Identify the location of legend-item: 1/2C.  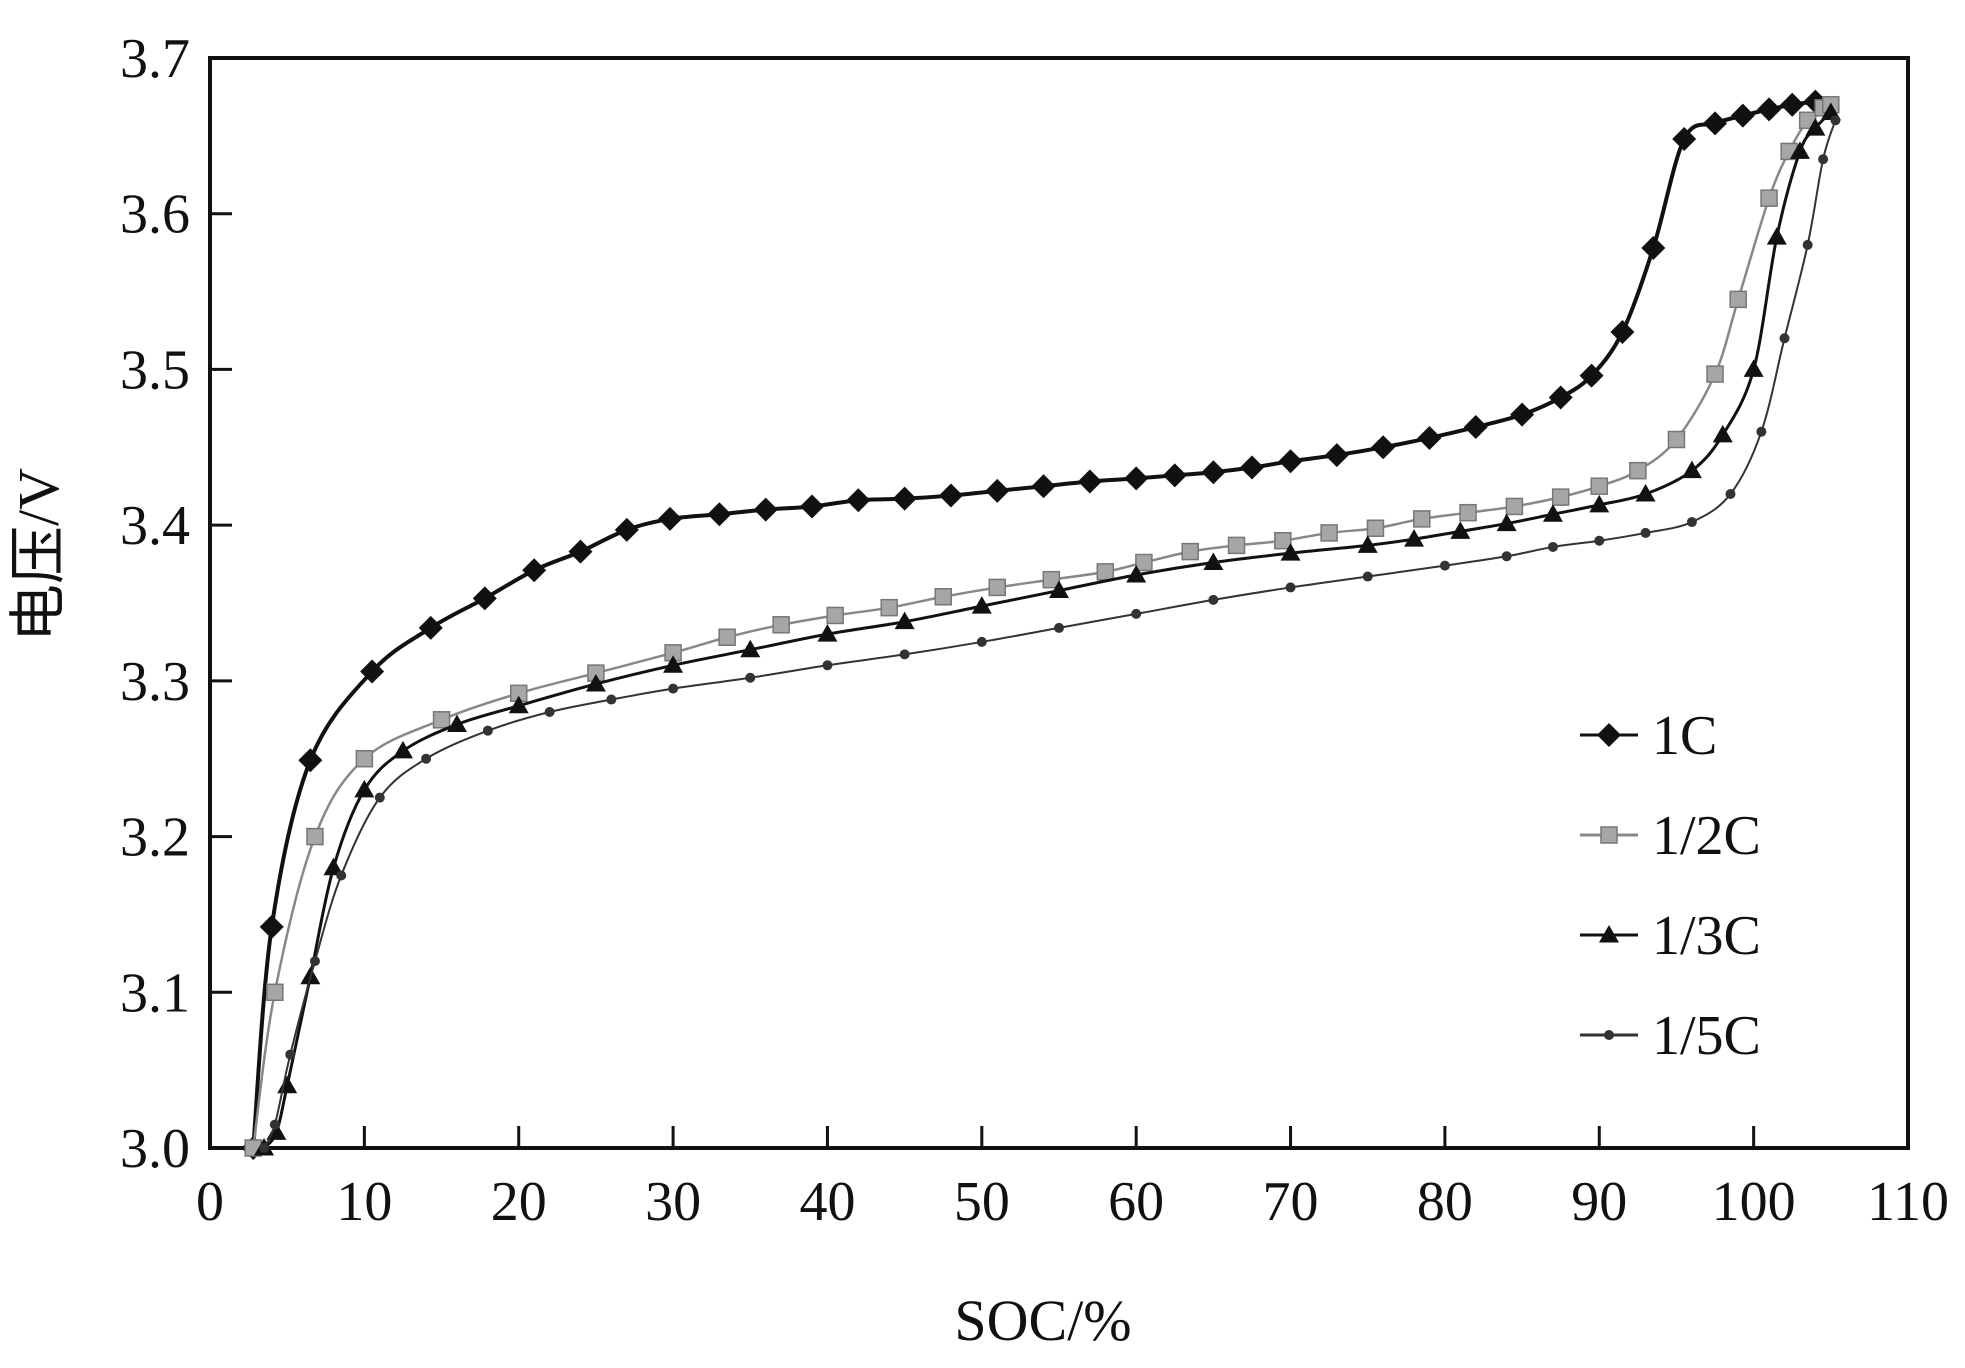
(1670, 836).